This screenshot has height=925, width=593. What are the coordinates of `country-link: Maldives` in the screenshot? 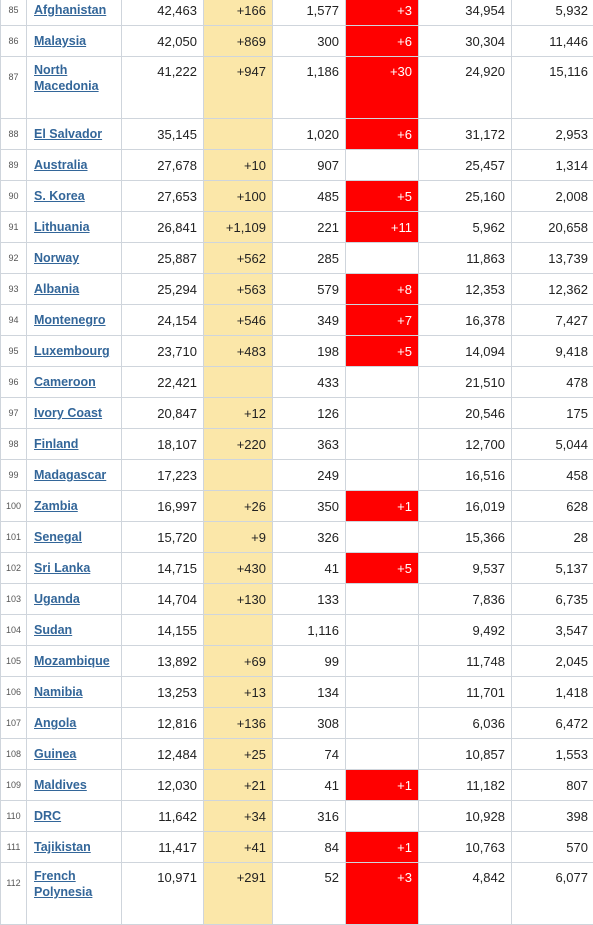 It's located at (60, 785).